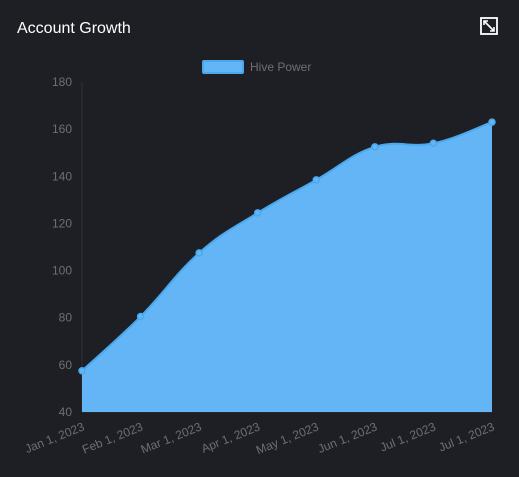 This screenshot has width=519, height=477. I want to click on legend: Hive Power, so click(256, 67).